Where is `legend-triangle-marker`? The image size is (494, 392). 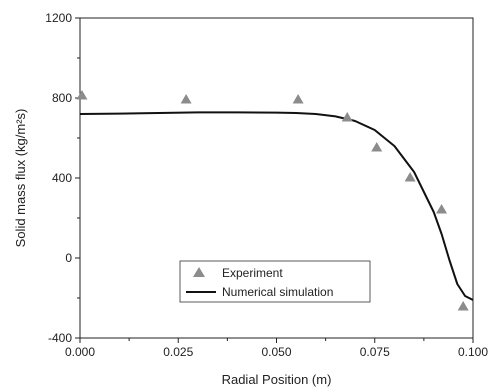
legend-triangle-marker is located at coordinates (199, 272).